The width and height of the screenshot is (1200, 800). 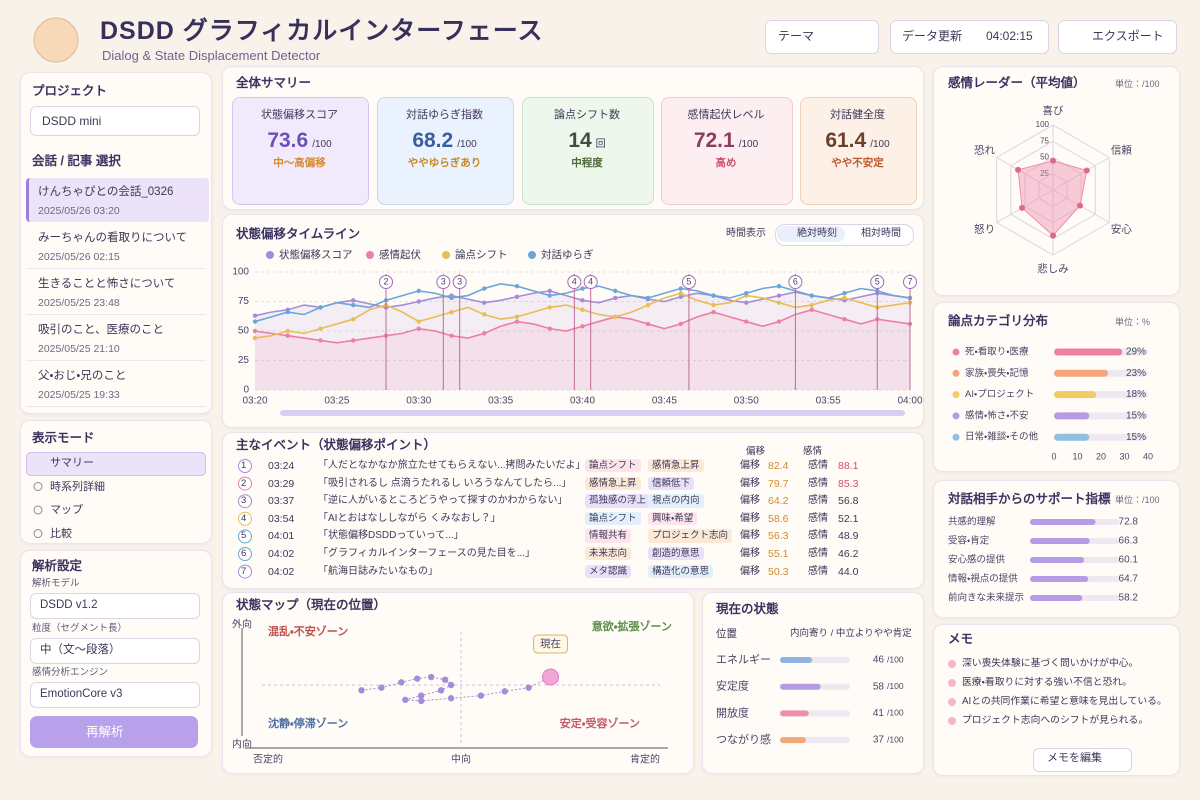 I want to click on card-value: 72.1, so click(x=714, y=140).